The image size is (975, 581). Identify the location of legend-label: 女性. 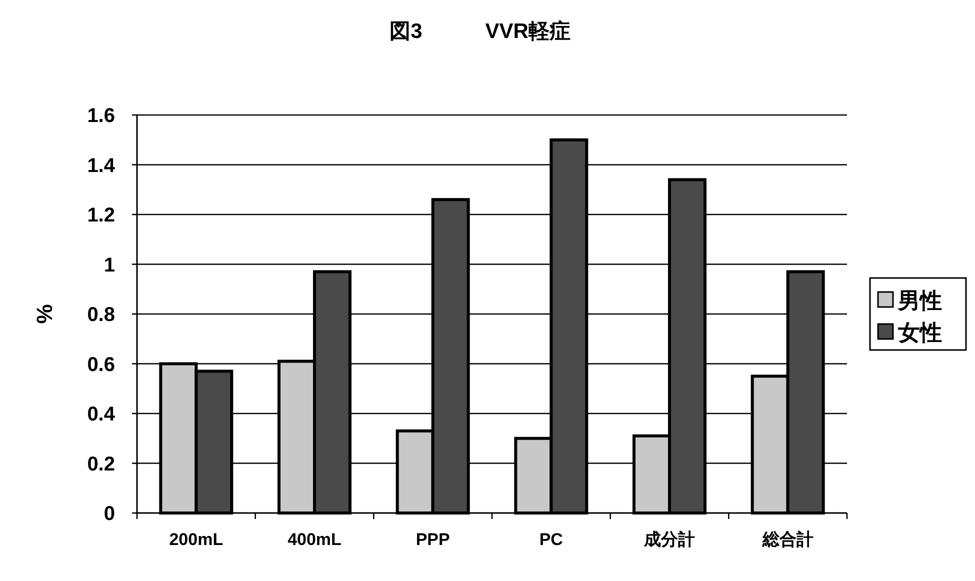
(919, 332).